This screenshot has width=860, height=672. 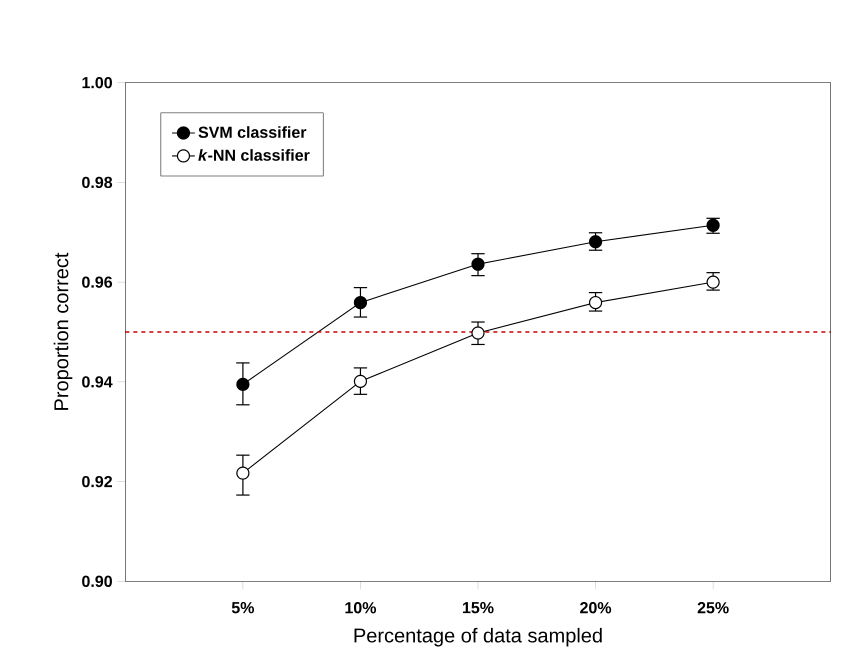 I want to click on y-axis-title: Proportion correct, so click(x=63, y=331).